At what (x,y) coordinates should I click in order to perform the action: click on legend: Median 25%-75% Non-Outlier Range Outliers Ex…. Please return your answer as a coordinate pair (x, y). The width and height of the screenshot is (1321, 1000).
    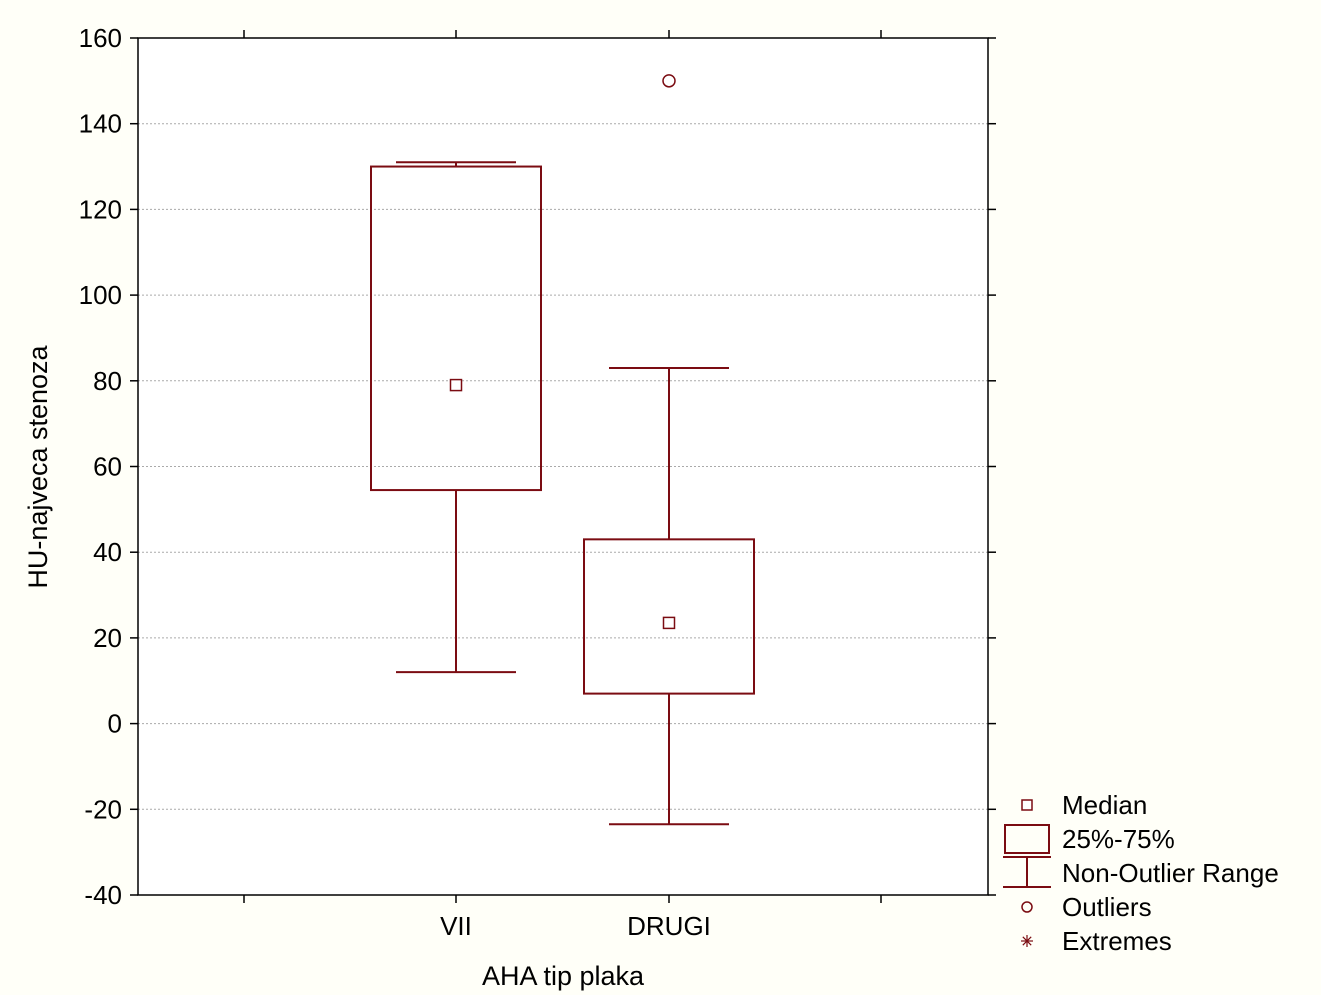
    Looking at the image, I should click on (1141, 873).